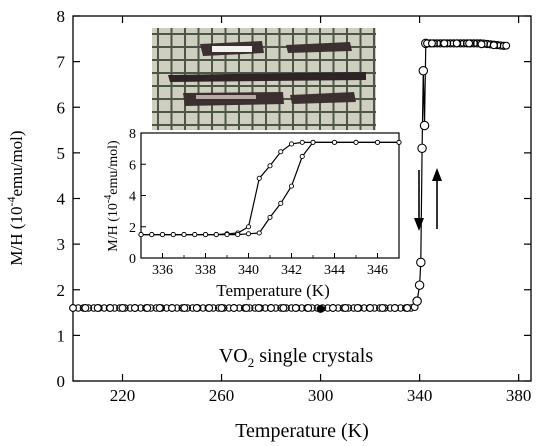 The width and height of the screenshot is (544, 446). Describe the element at coordinates (267, 73) in the screenshot. I see `crystal-shapes` at that location.